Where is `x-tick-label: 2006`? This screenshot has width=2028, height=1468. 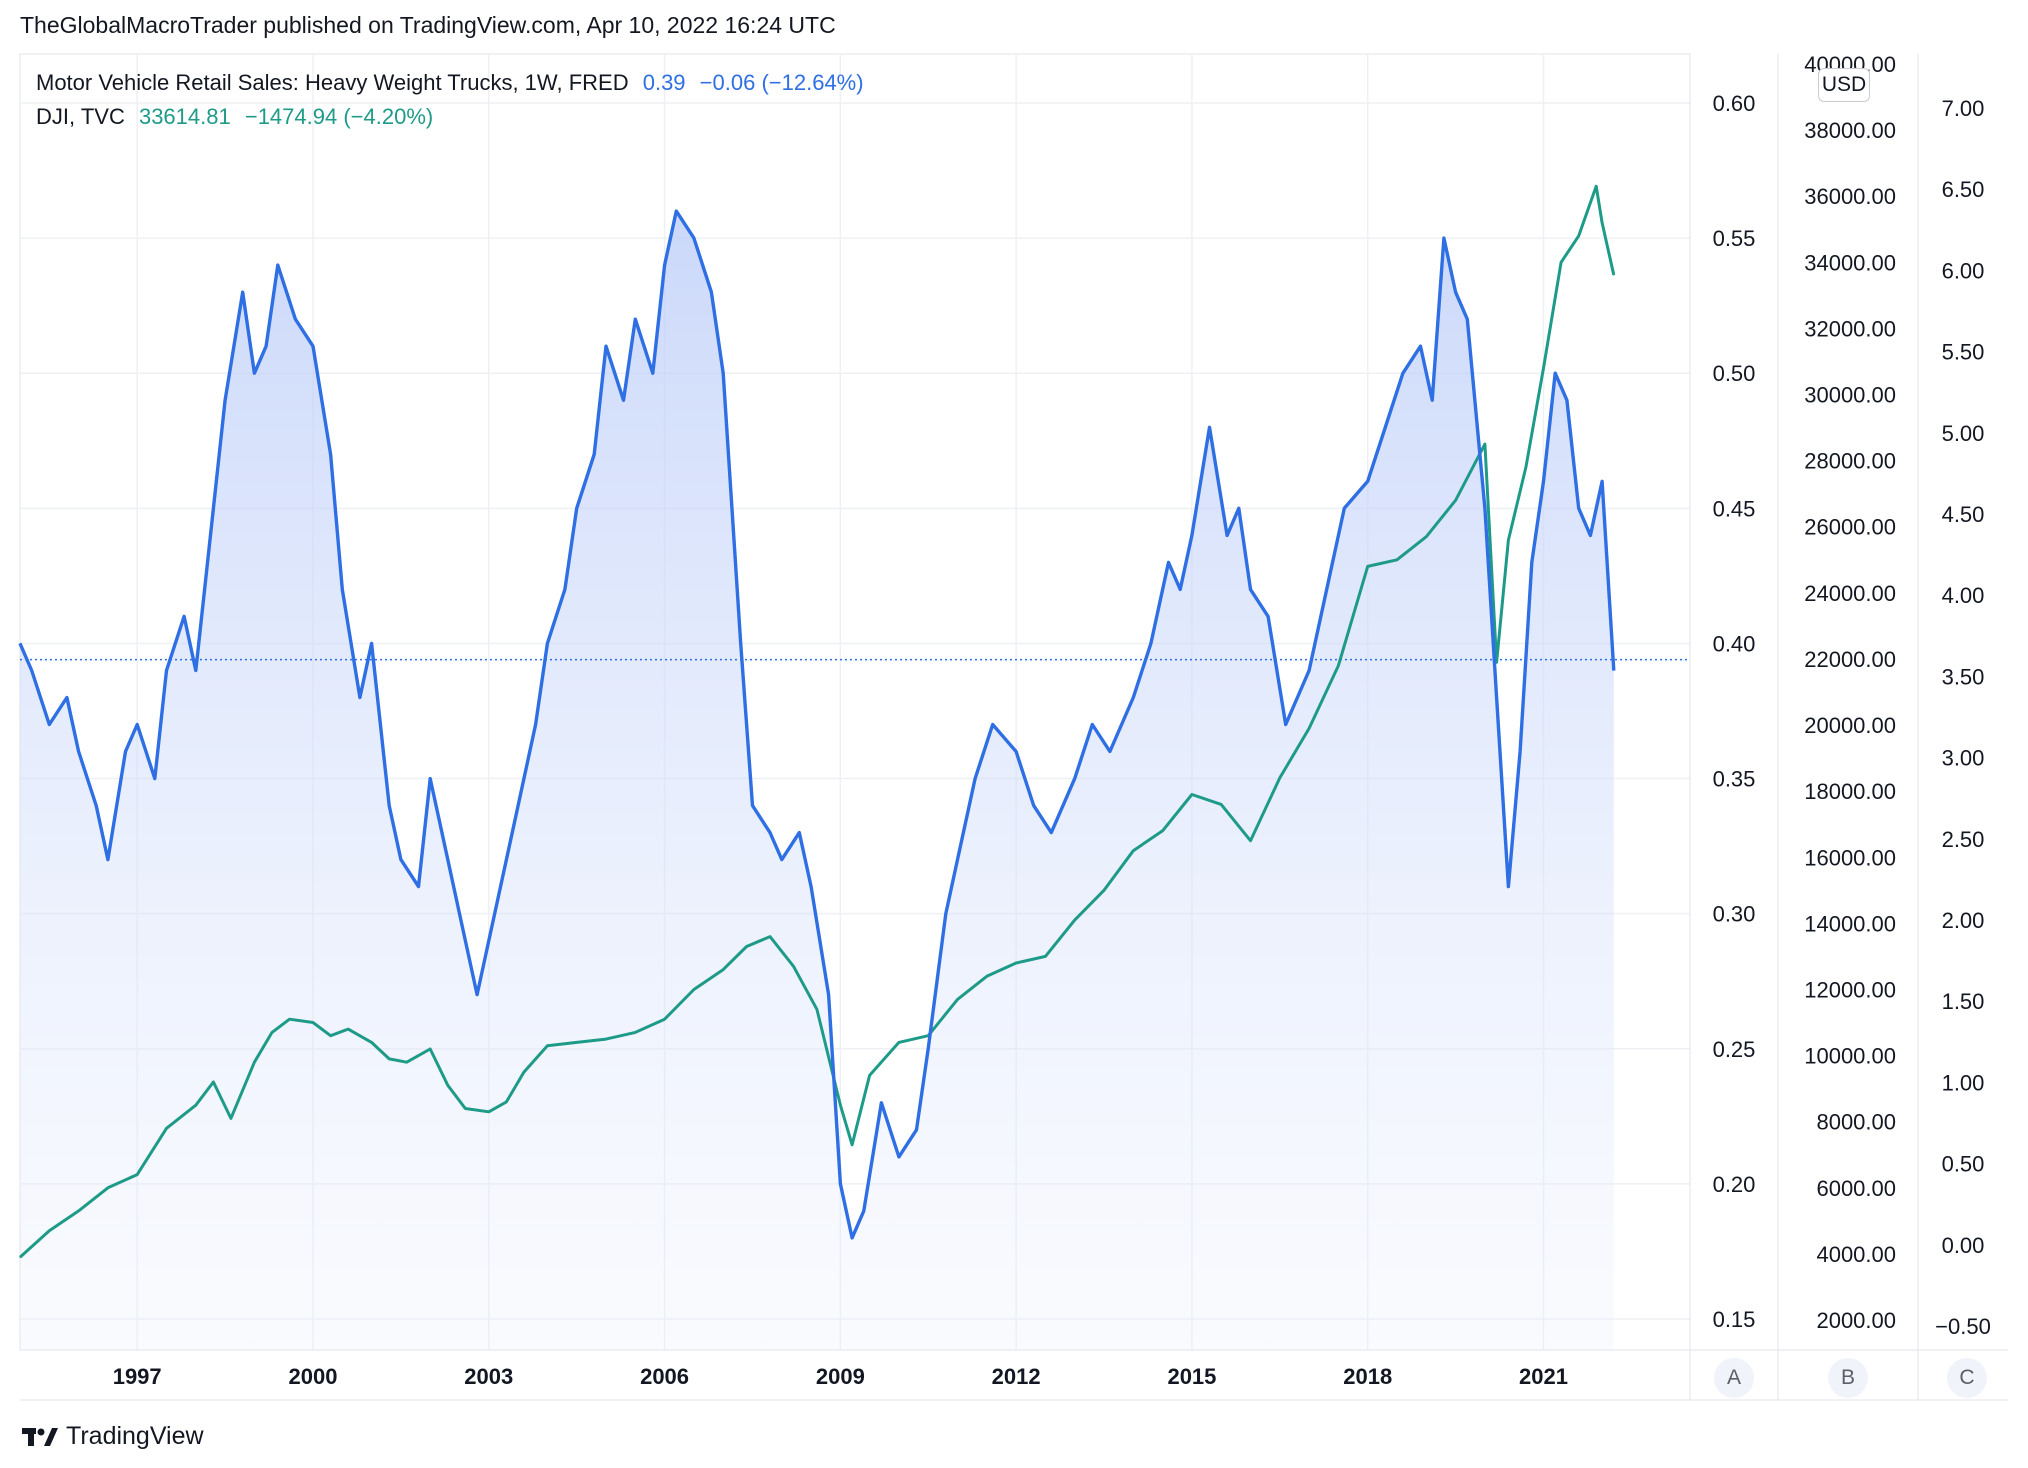
x-tick-label: 2006 is located at coordinates (664, 1376).